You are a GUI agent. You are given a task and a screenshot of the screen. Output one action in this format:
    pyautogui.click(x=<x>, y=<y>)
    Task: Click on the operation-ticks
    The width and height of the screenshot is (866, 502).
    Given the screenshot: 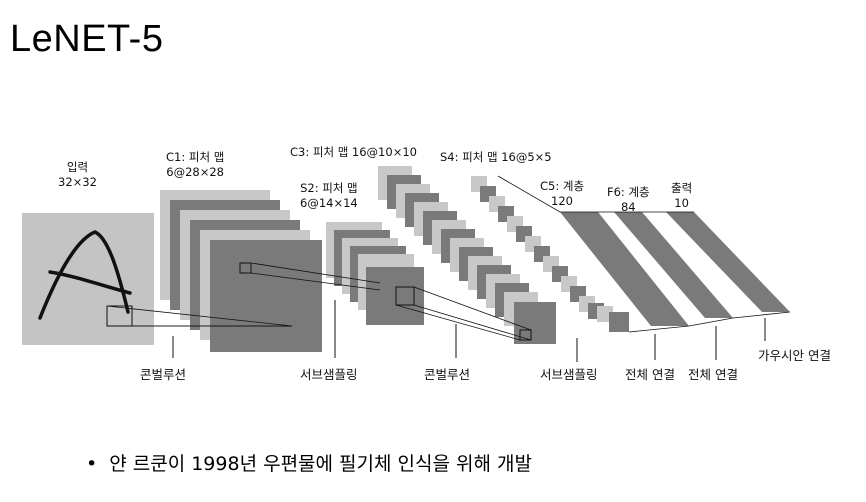 What is the action you would take?
    pyautogui.click(x=469, y=331)
    